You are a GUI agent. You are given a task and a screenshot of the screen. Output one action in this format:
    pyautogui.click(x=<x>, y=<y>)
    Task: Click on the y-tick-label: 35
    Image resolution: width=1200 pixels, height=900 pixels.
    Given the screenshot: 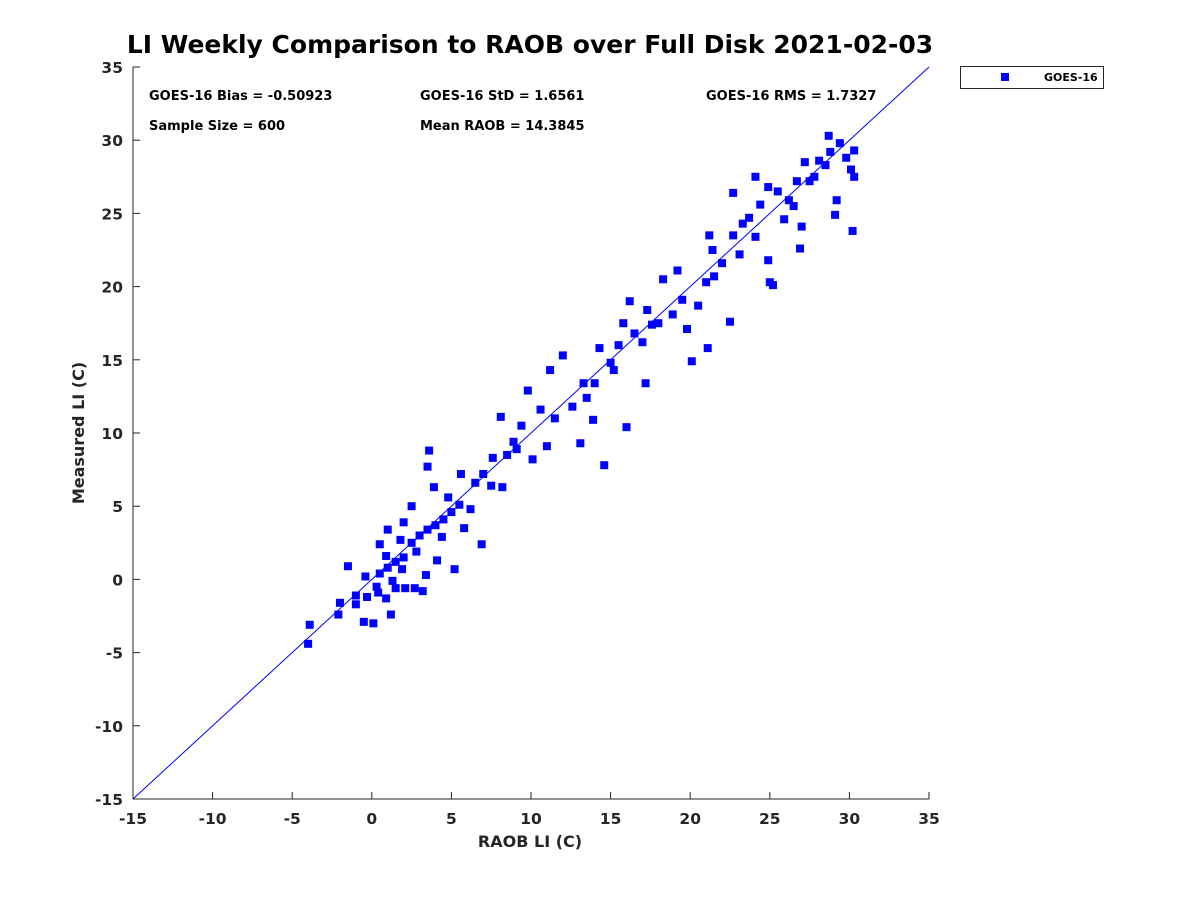 What is the action you would take?
    pyautogui.click(x=112, y=68)
    